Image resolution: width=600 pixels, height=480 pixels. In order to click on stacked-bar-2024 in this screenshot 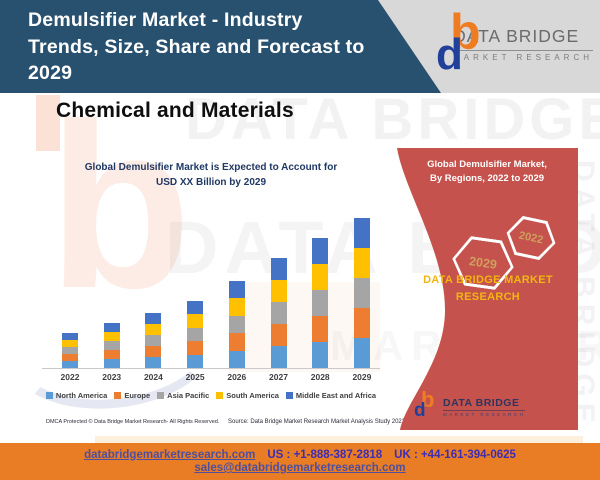, I will do `click(153, 340)`.